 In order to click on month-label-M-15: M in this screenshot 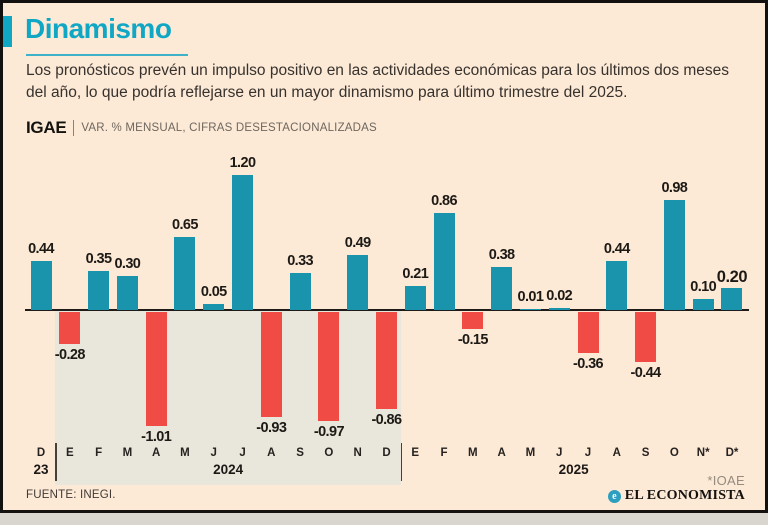, I will do `click(473, 453)`.